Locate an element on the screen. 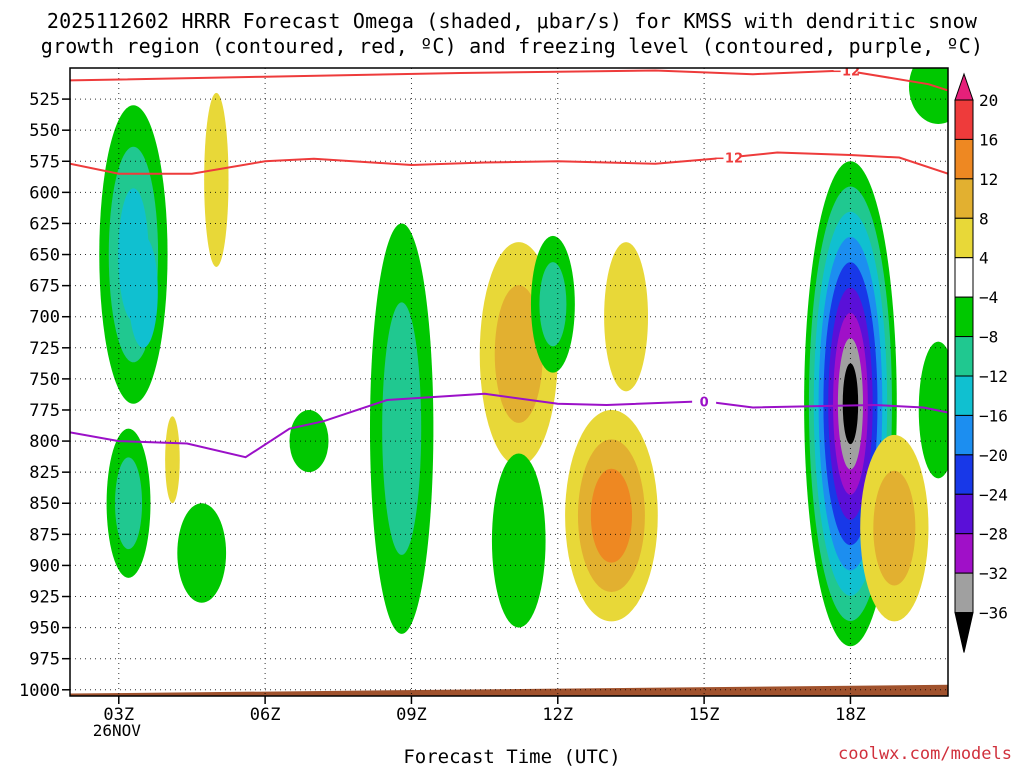 Image resolution: width=1024 pixels, height=768 pixels. y-tick-label-525: 525 is located at coordinates (44, 100).